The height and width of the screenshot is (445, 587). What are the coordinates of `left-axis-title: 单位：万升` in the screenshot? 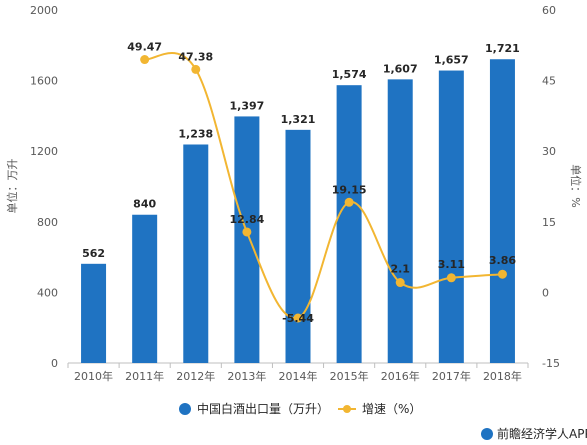 It's located at (12, 186).